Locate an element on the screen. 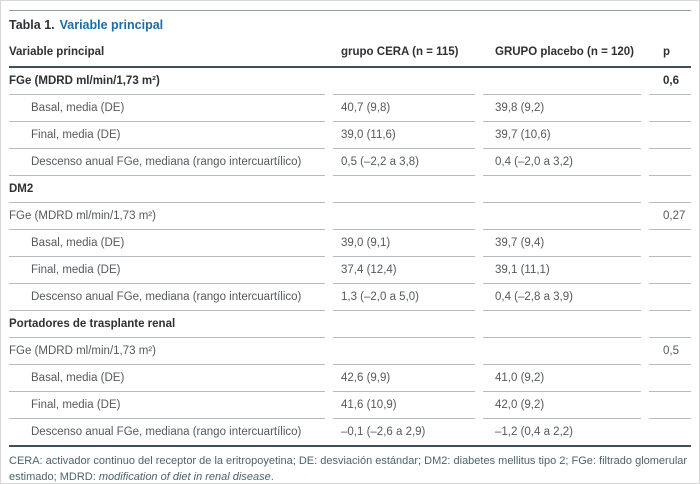 This screenshot has height=484, width=700. cell-placebo: –1,2 (0,4 a 2,2) is located at coordinates (534, 432).